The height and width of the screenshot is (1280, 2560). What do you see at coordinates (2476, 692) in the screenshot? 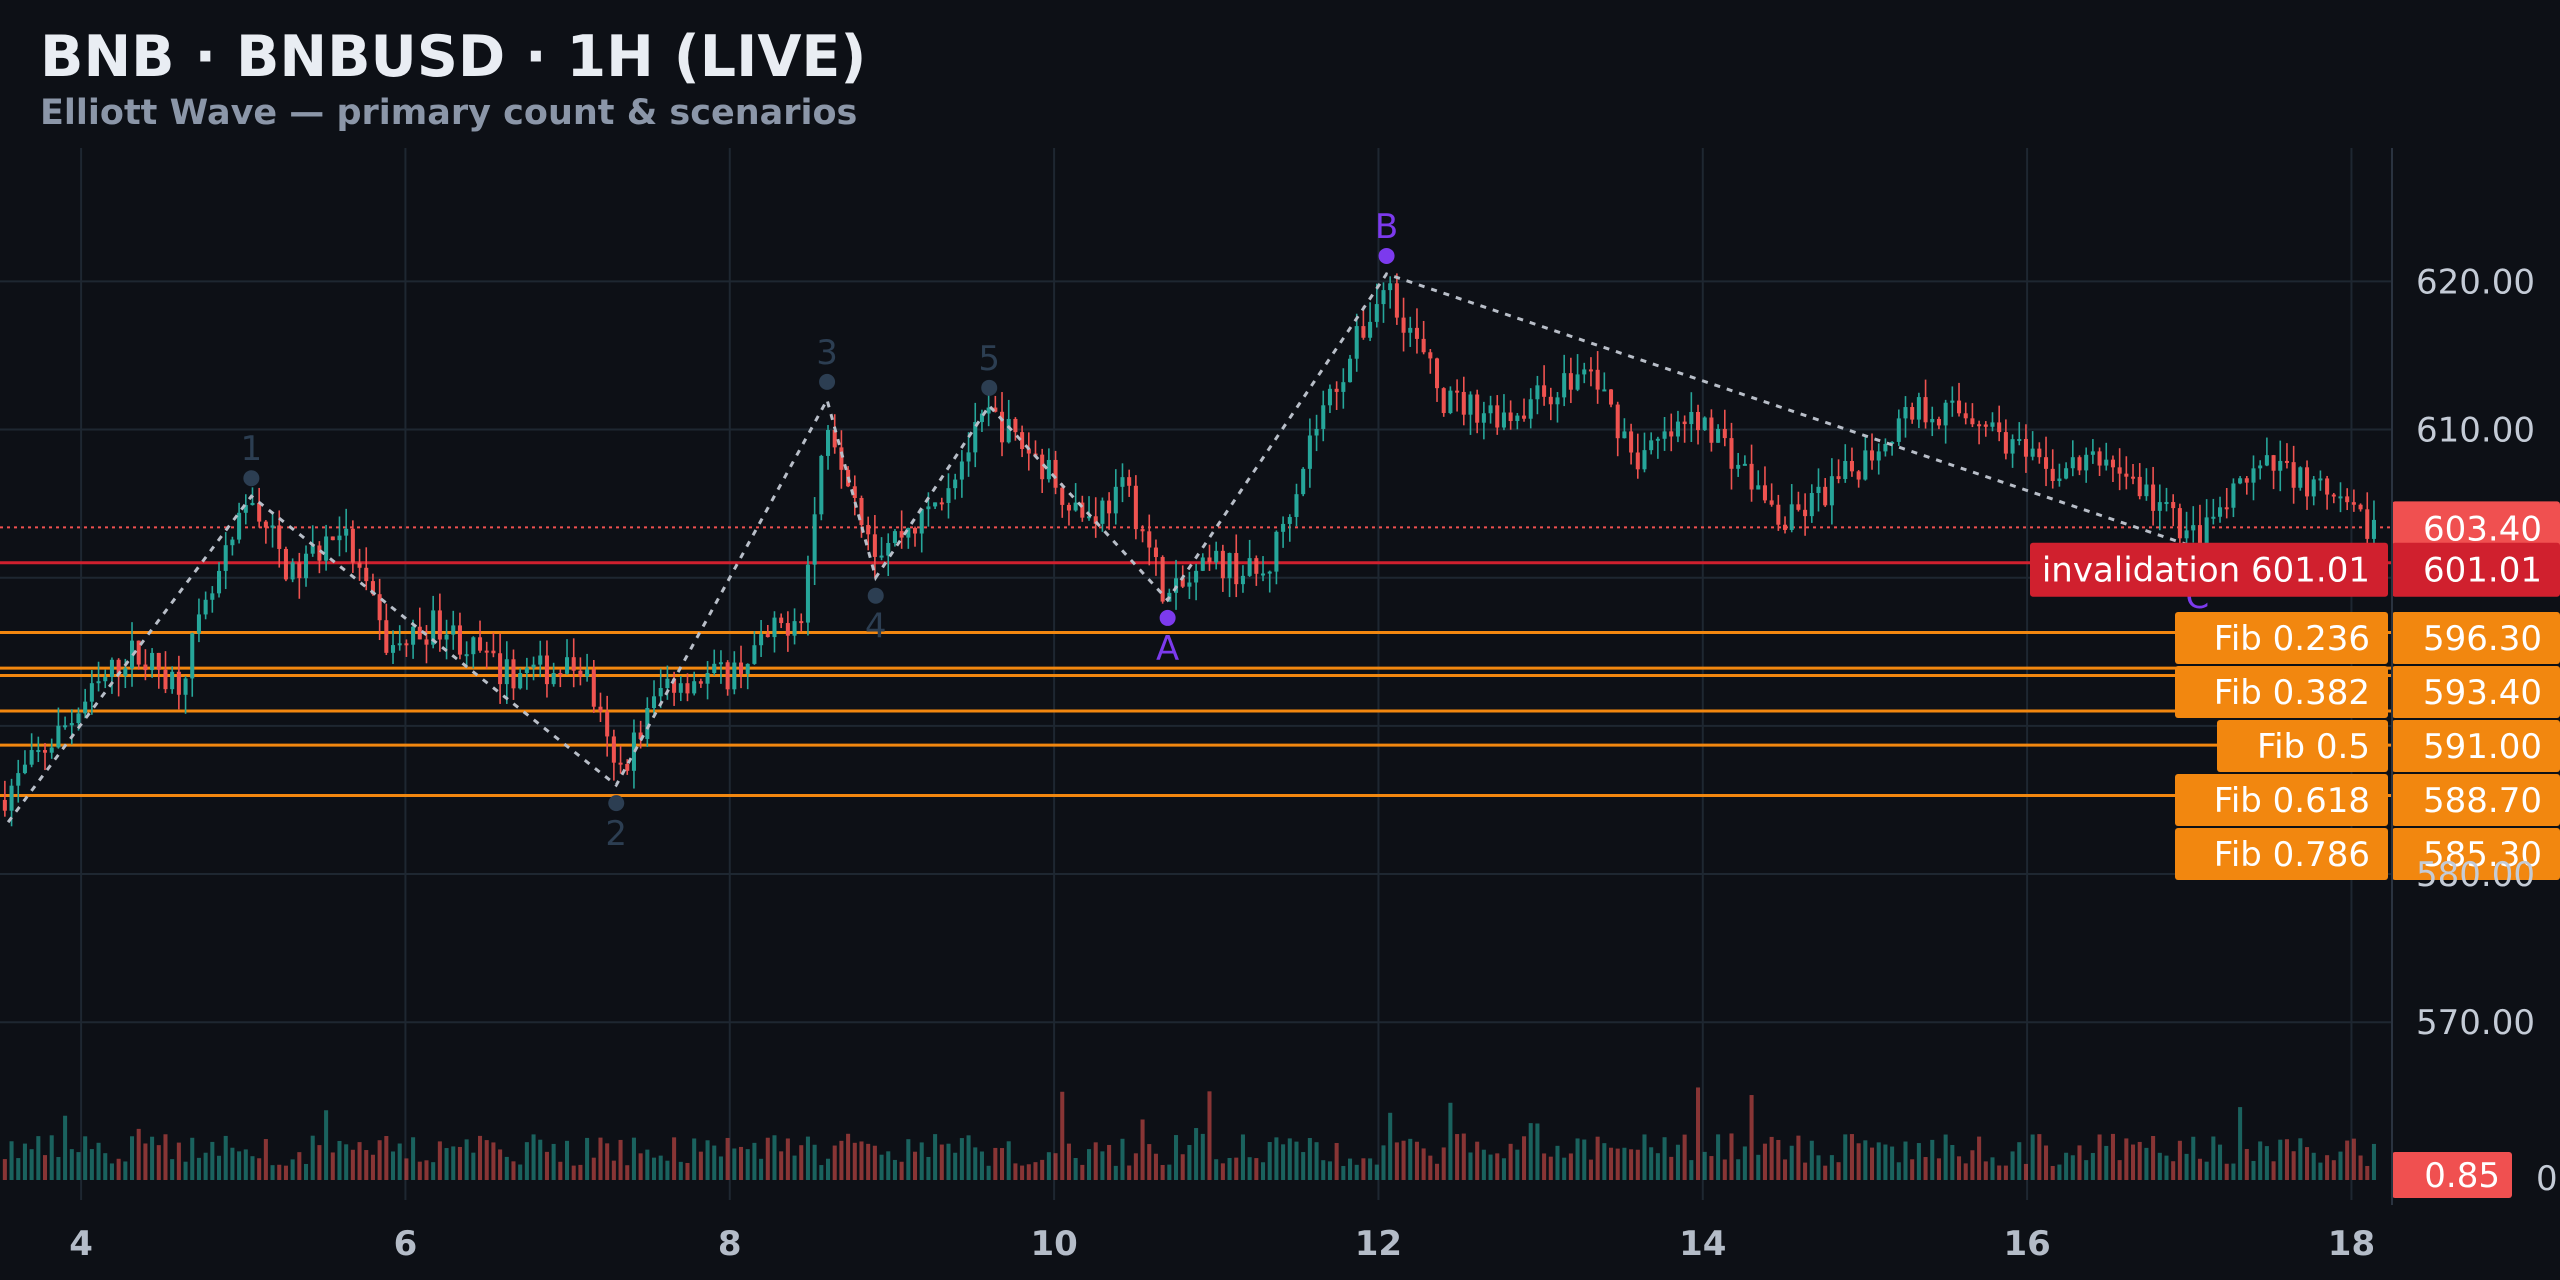
I see `fib-price-tag-bg` at bounding box center [2476, 692].